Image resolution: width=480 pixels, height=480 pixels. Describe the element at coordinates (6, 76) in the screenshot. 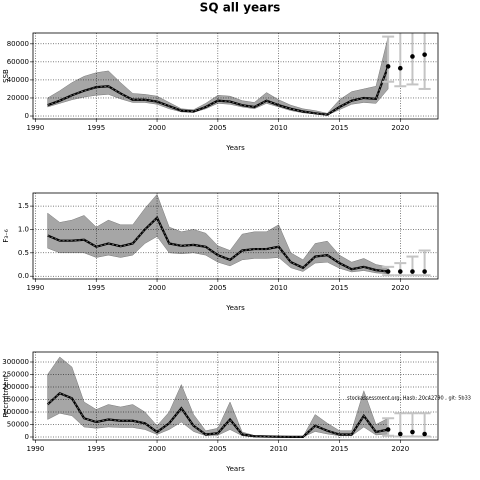

I see `y-axis-label: SSB` at that location.